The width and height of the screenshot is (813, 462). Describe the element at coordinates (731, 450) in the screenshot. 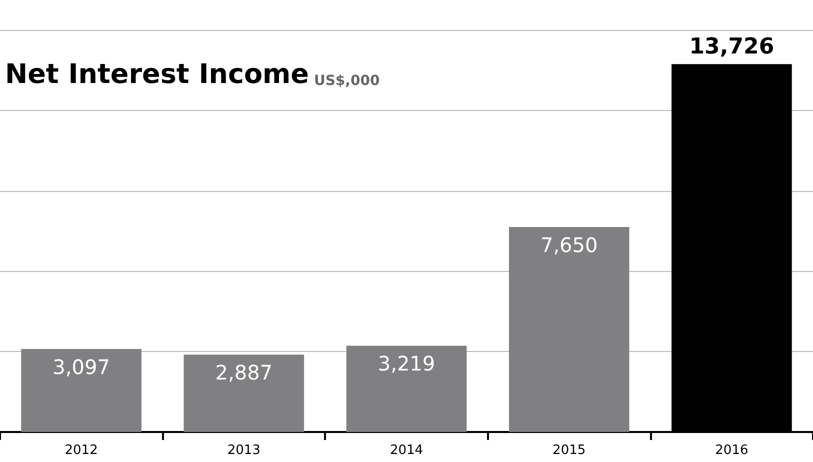

I see `x-tick-label: 2016` at that location.